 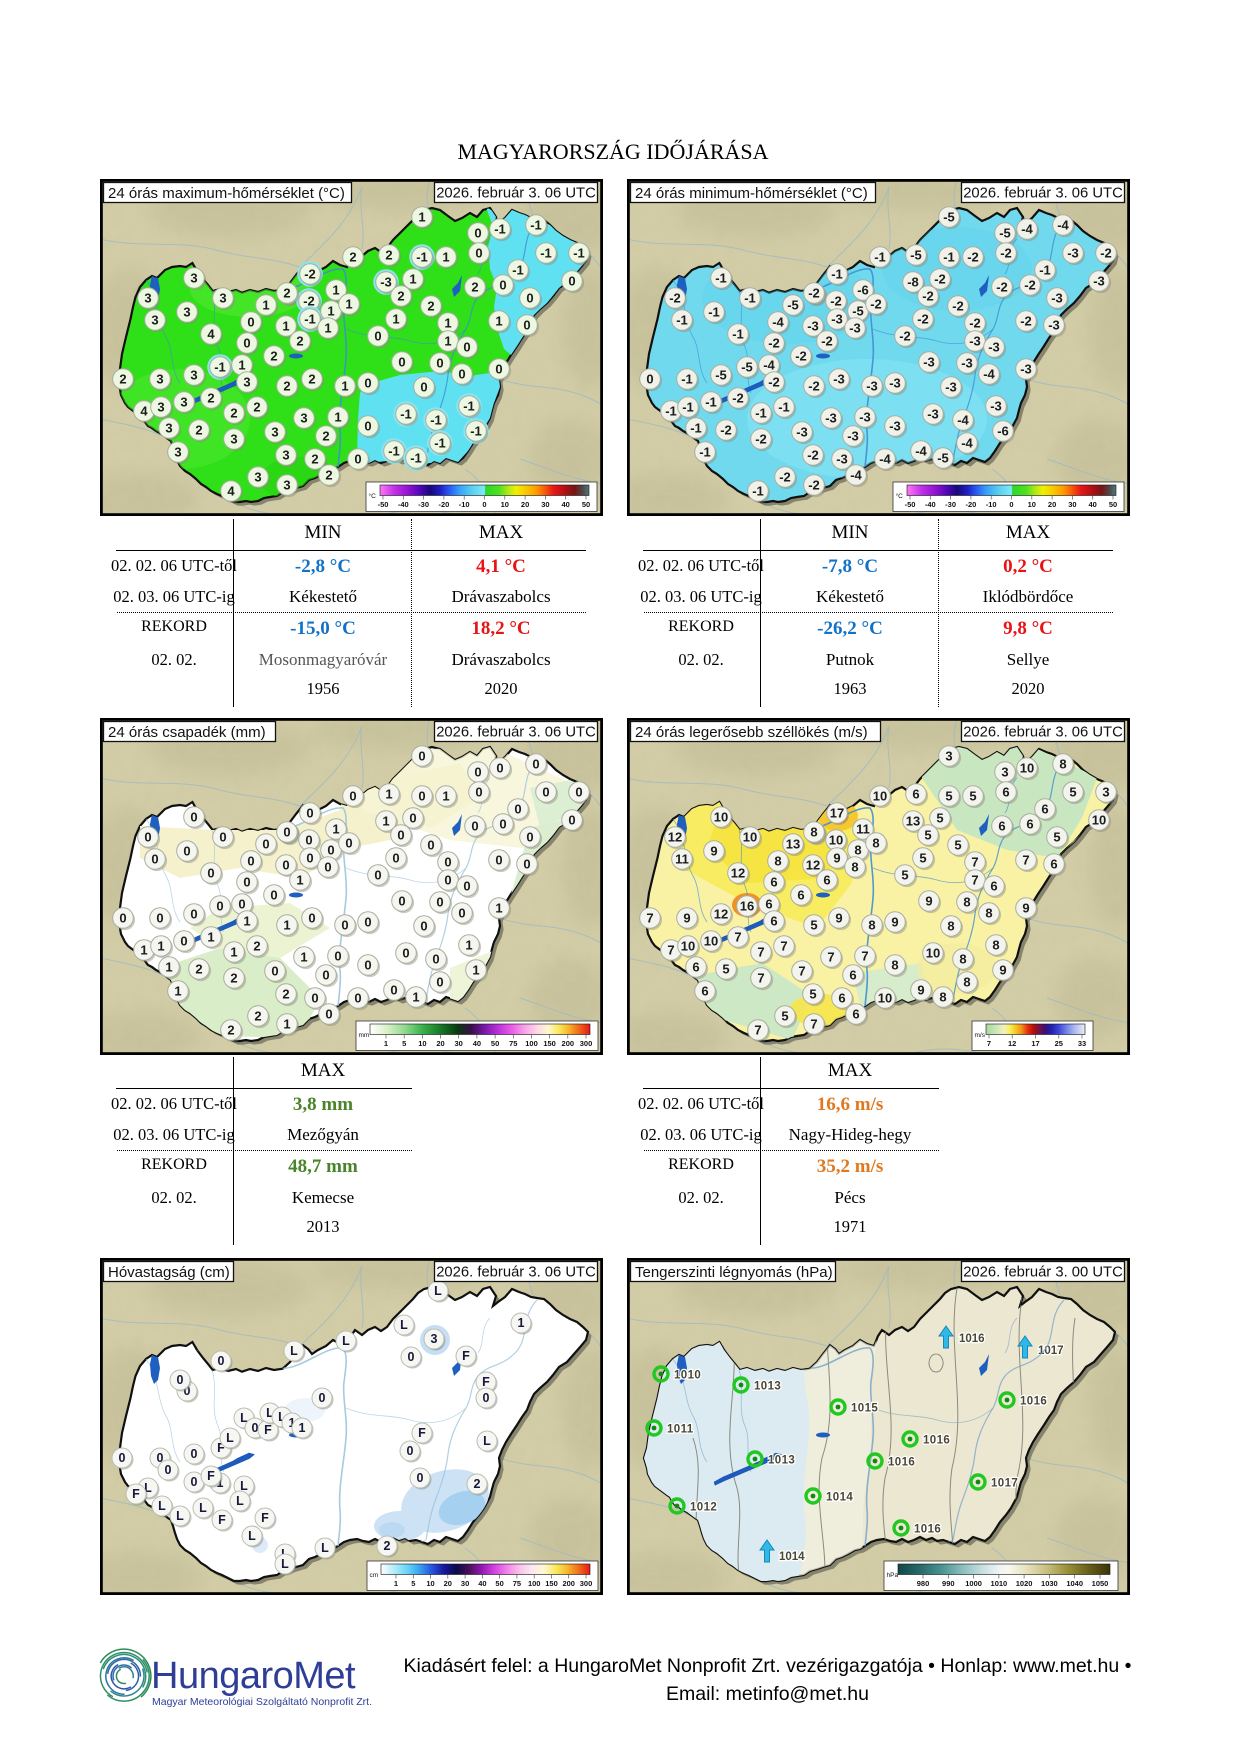 What do you see at coordinates (680, 1430) in the screenshot?
I see `svg-text: 1011` at bounding box center [680, 1430].